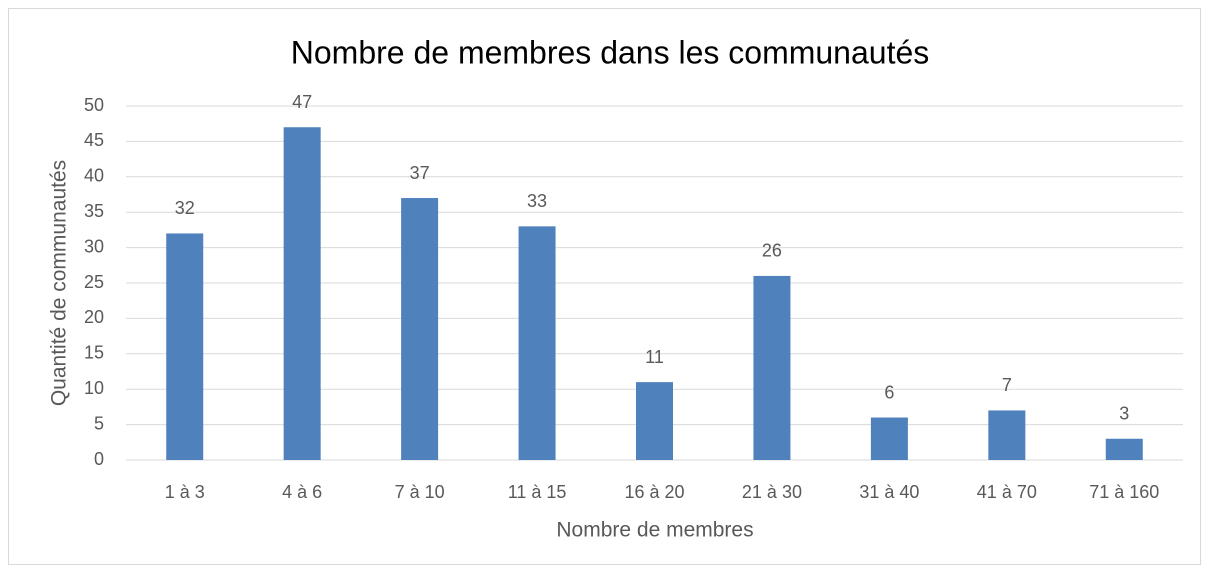 The width and height of the screenshot is (1209, 573). Describe the element at coordinates (1007, 492) in the screenshot. I see `x-tick-label: 41 à 70` at that location.